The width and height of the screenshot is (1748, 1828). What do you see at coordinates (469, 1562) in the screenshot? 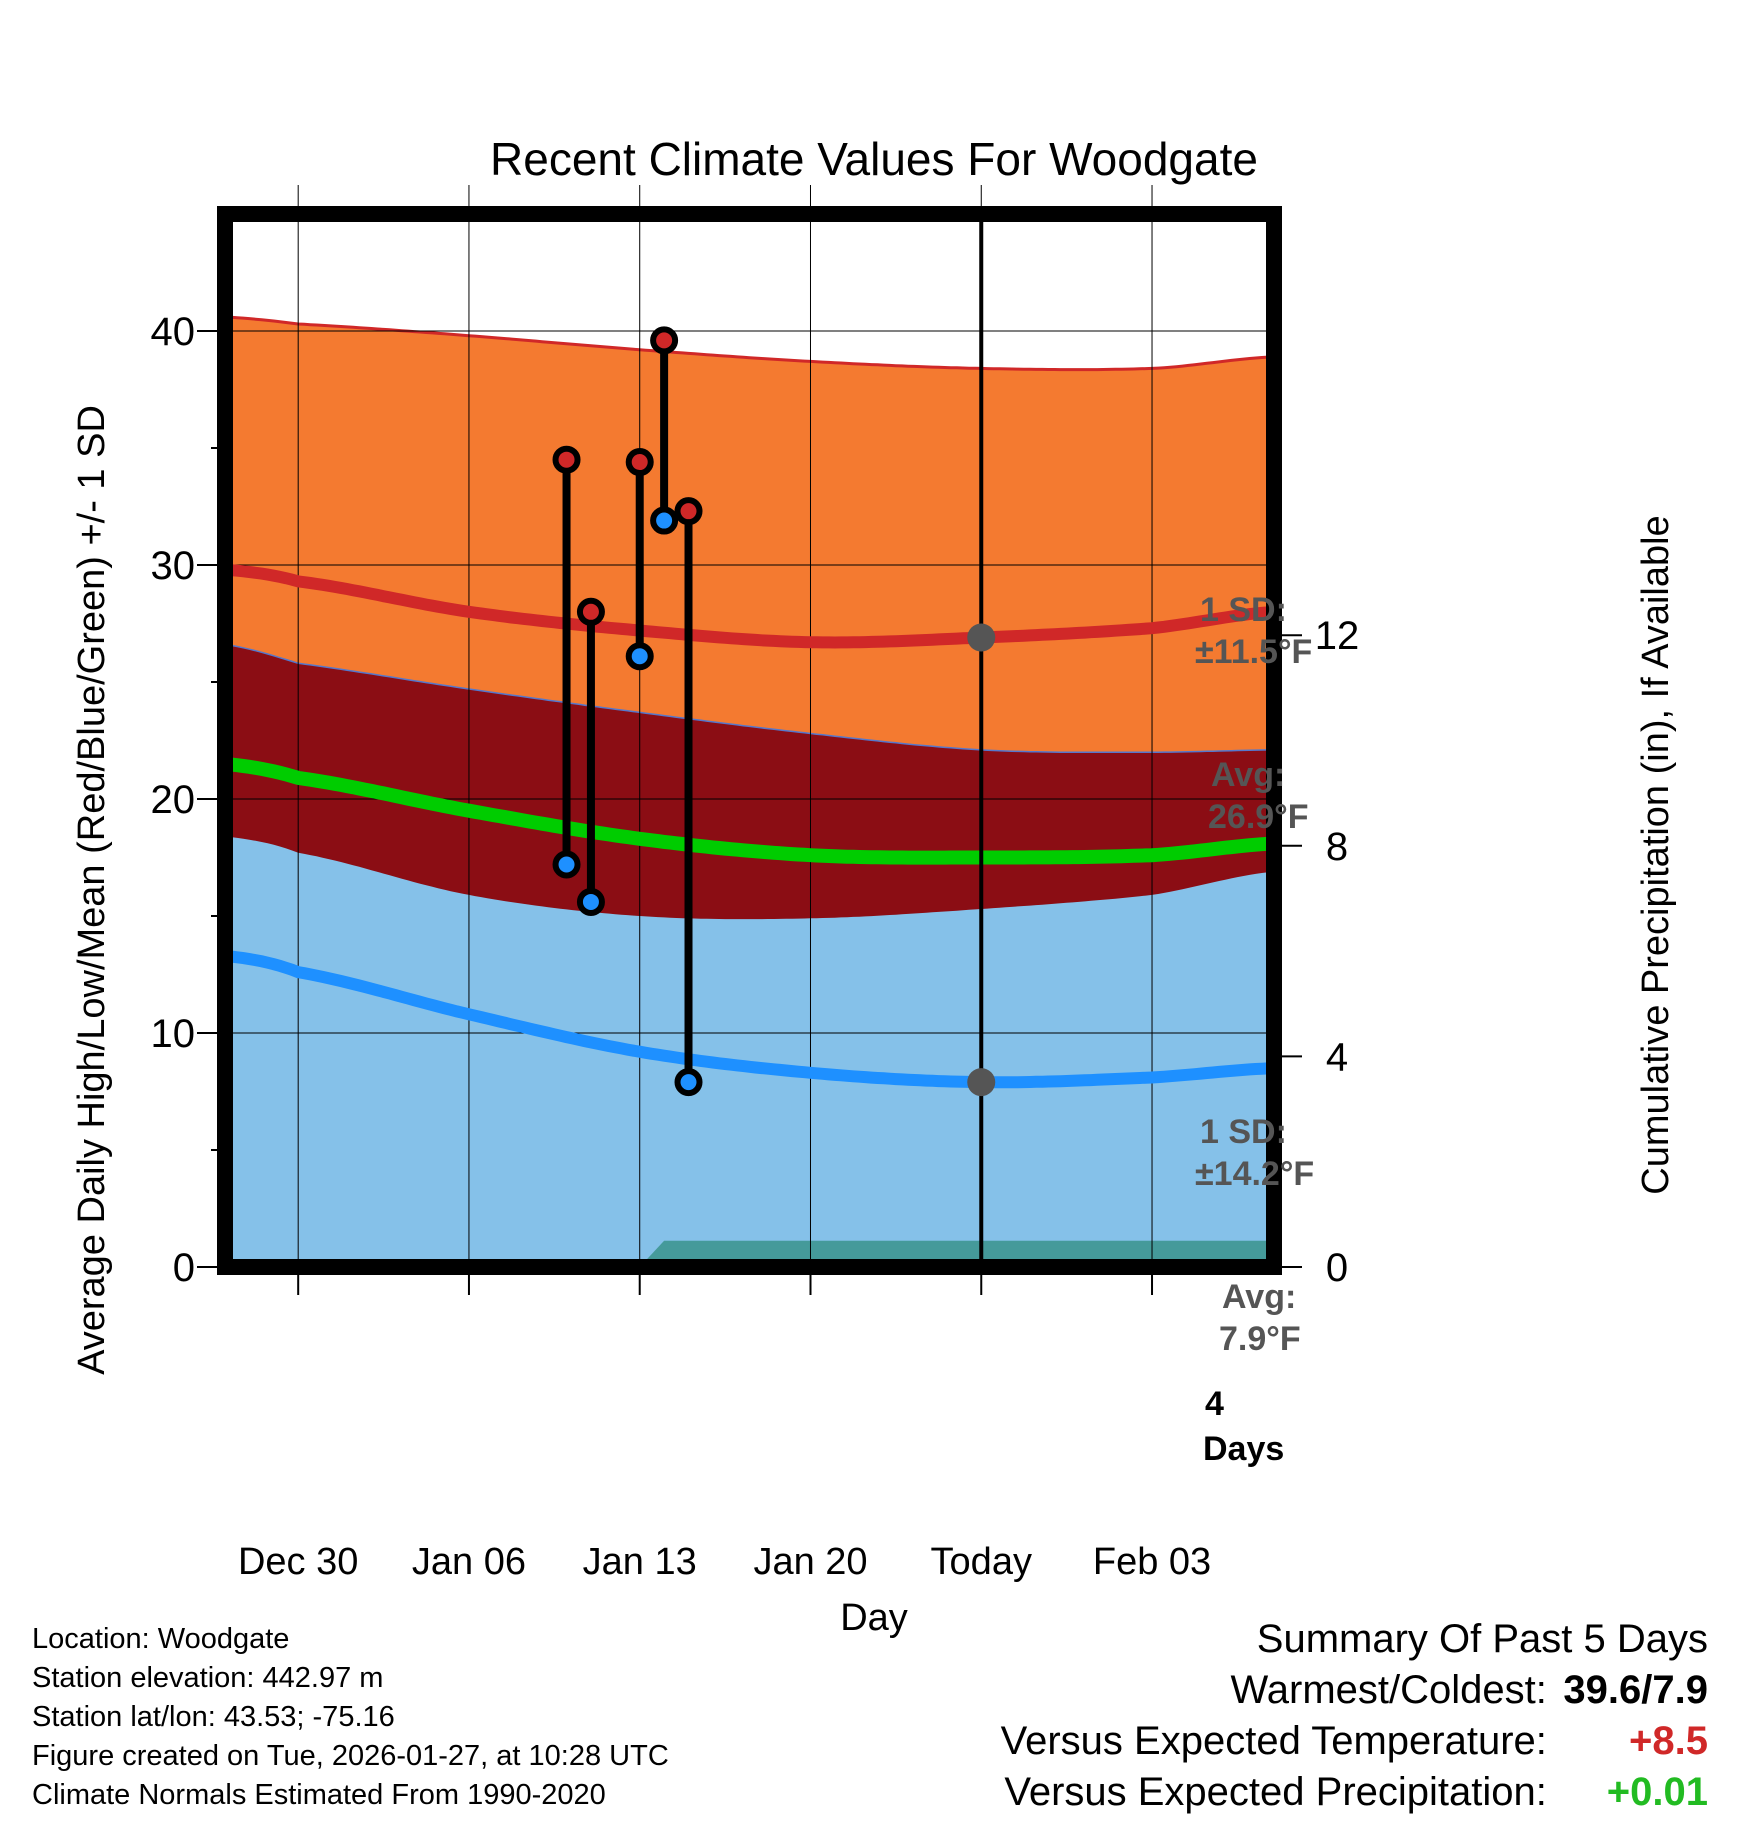
I see `x-tick-label: Jan 06` at bounding box center [469, 1562].